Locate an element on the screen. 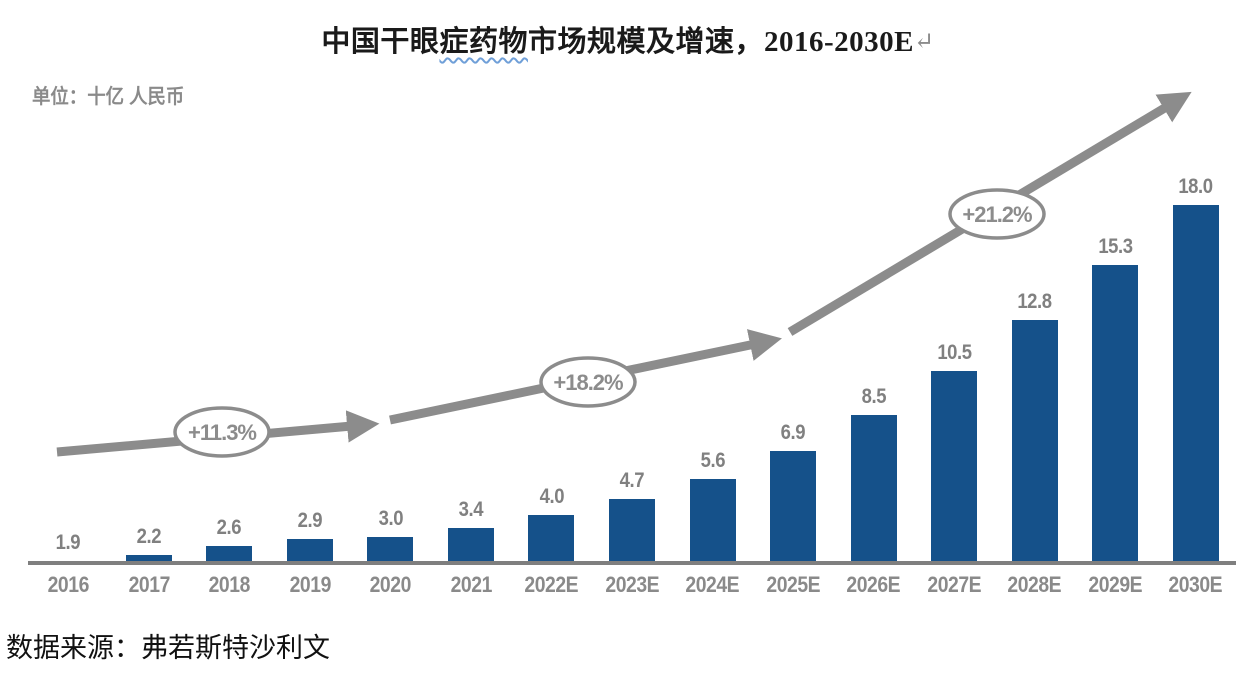 The image size is (1256, 673). x-axis-label: 2024E is located at coordinates (712, 584).